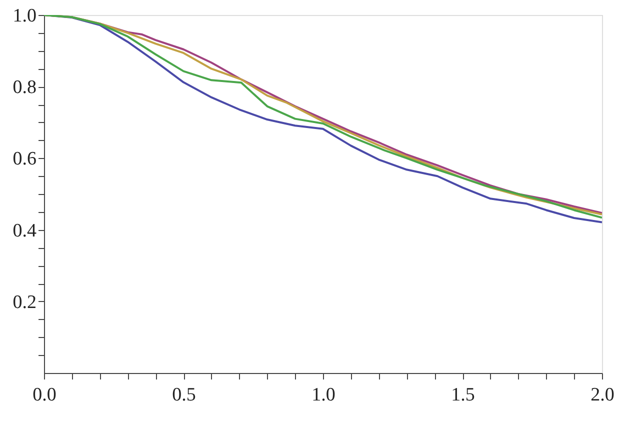  I want to click on x-tick-label: 0.0, so click(44, 395).